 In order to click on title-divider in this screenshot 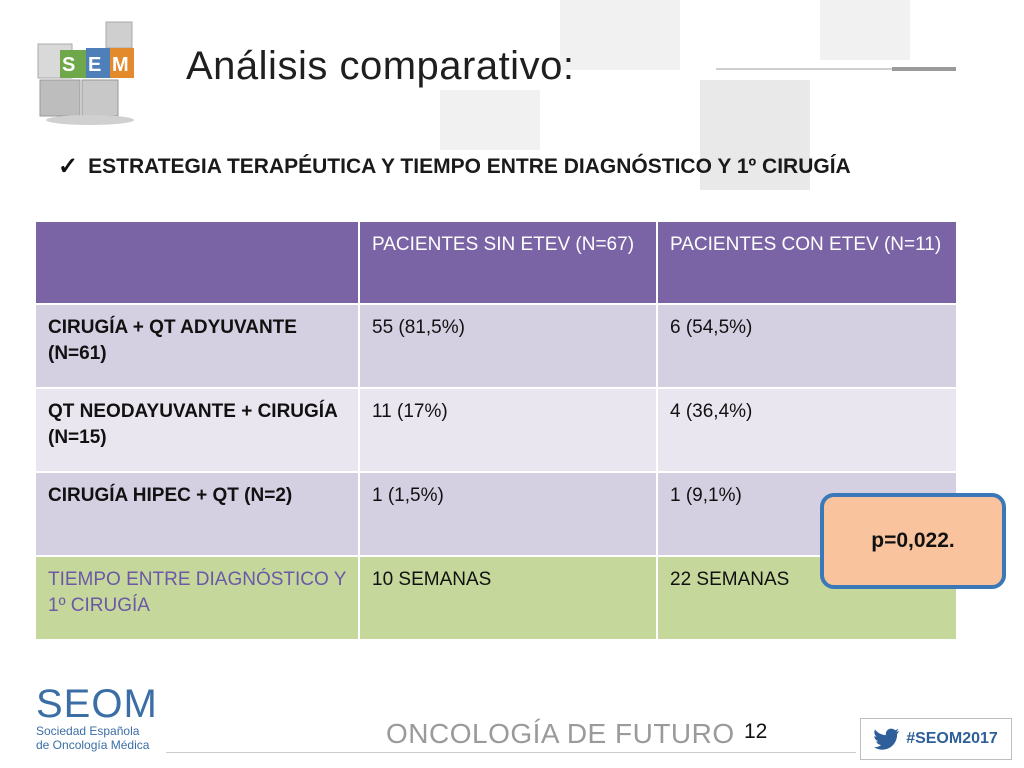, I will do `click(836, 69)`.